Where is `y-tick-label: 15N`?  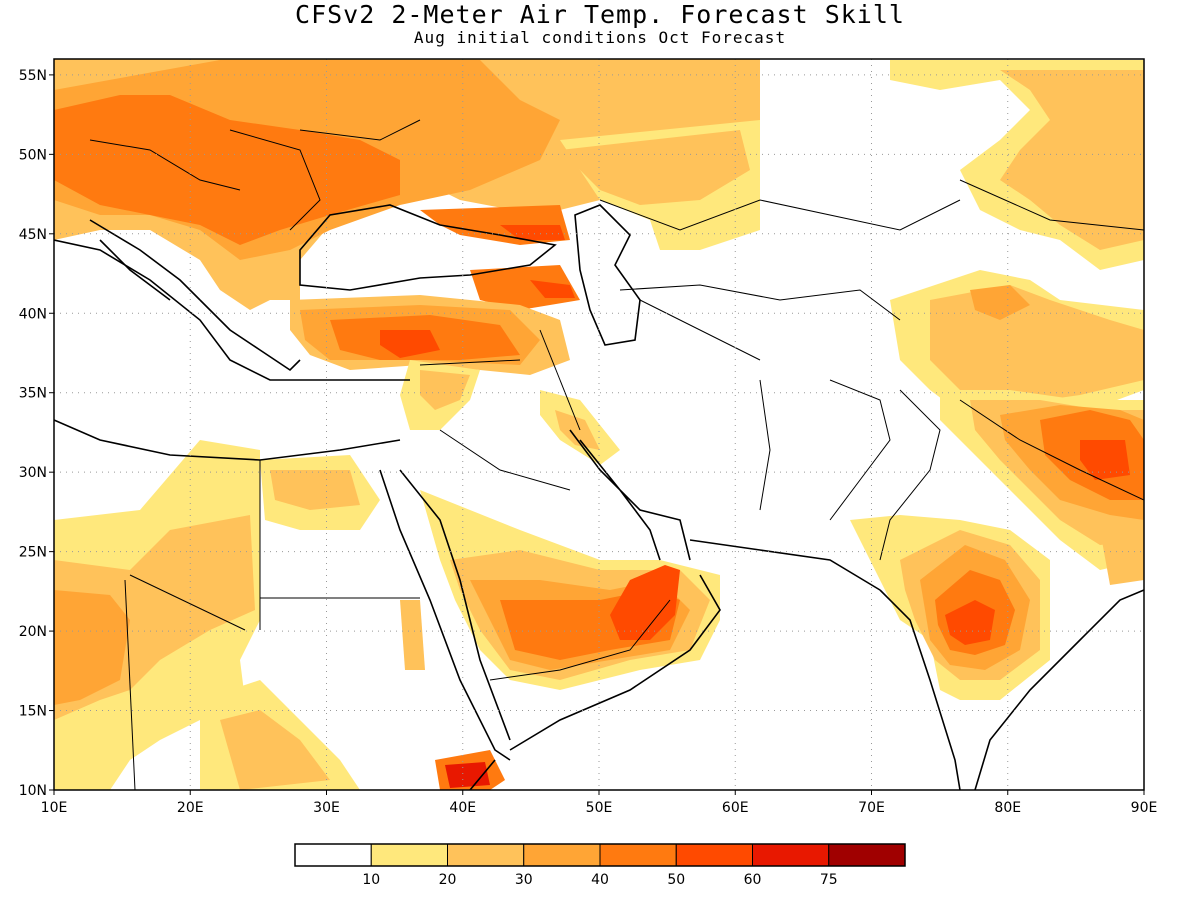 y-tick-label: 15N is located at coordinates (33, 712).